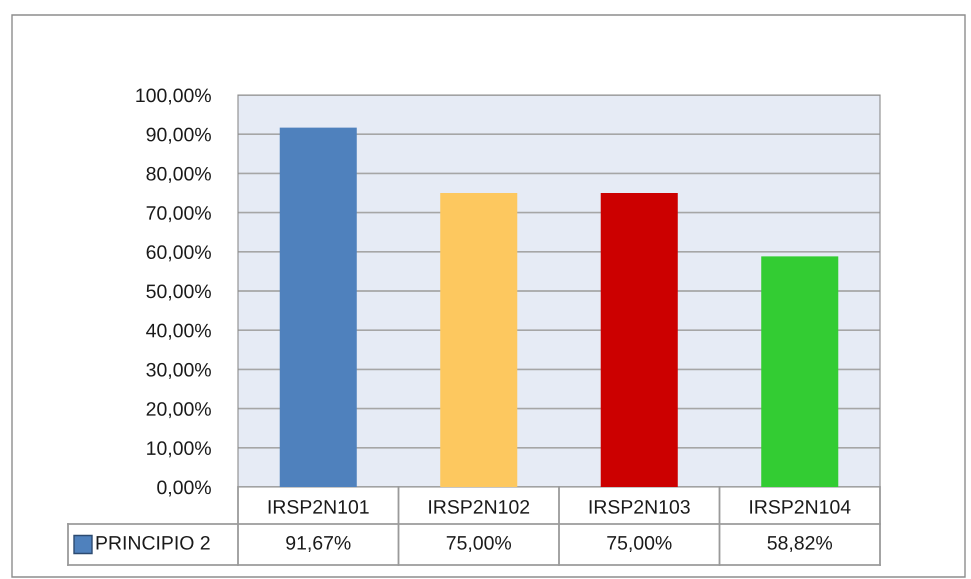 The height and width of the screenshot is (579, 971). Describe the element at coordinates (178, 292) in the screenshot. I see `y-tick-label: 50,00%` at that location.